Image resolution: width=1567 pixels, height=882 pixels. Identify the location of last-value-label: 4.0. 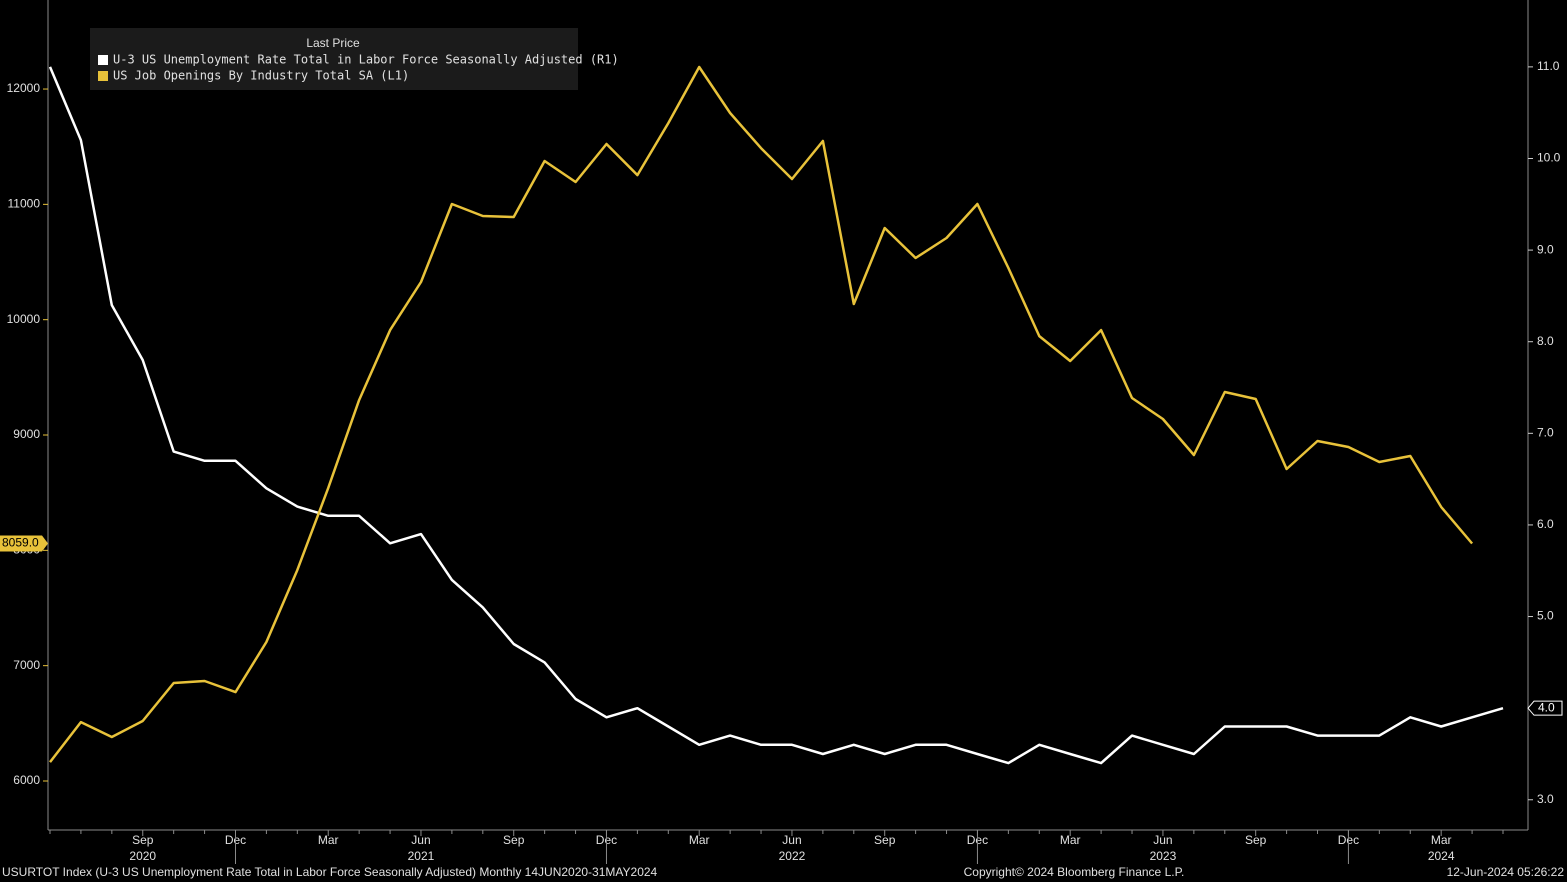
(1546, 707).